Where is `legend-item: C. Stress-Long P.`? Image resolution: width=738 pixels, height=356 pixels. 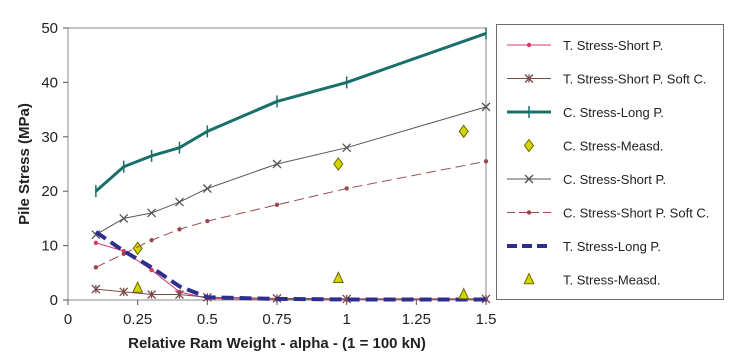
legend-item: C. Stress-Long P. is located at coordinates (585, 112).